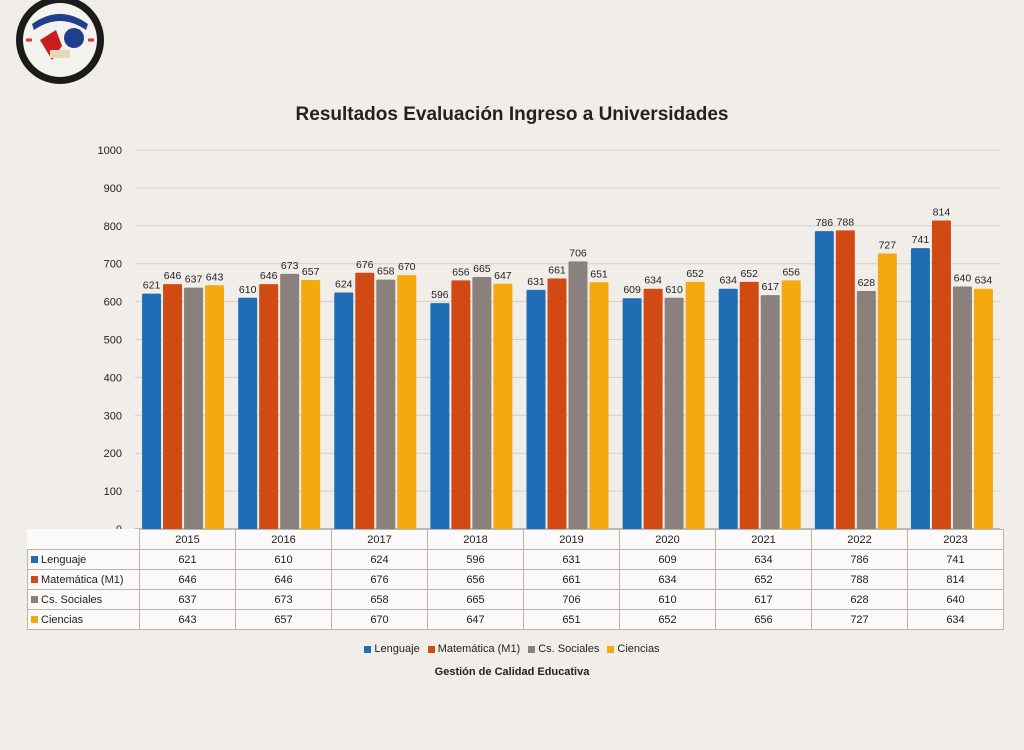 This screenshot has width=1024, height=750. What do you see at coordinates (571, 559) in the screenshot?
I see `table-cell: 631` at bounding box center [571, 559].